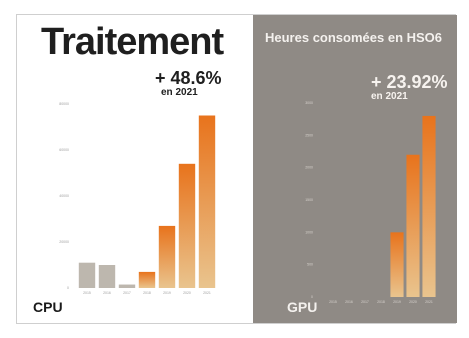 The image size is (469, 338). What do you see at coordinates (309, 103) in the screenshot?
I see `y-tick-label: 3000` at bounding box center [309, 103].